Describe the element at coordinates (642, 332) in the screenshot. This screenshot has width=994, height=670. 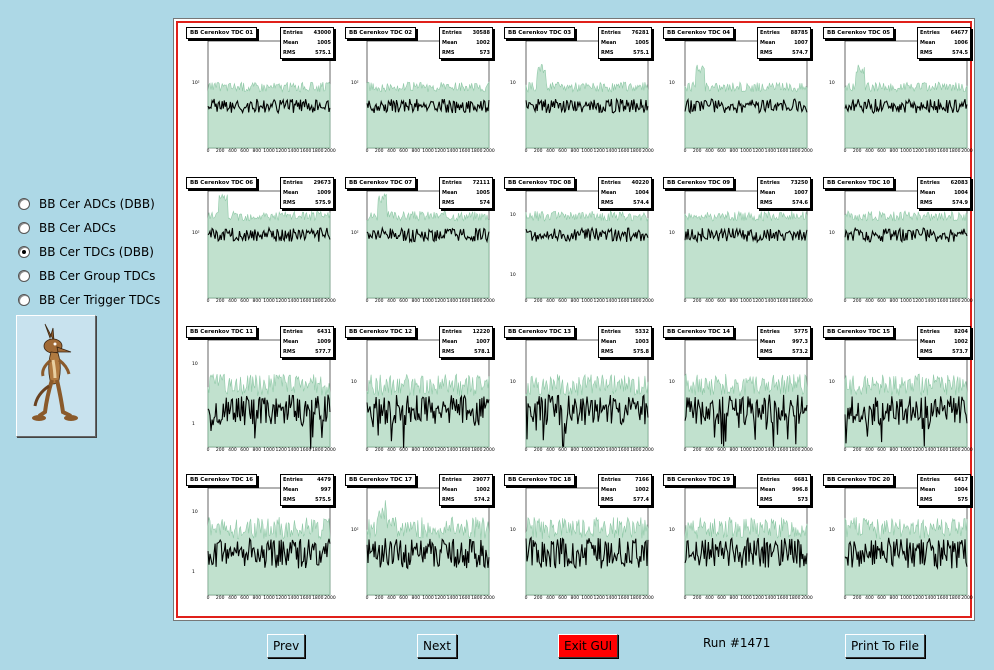
I see `stats-value: 5332` at that location.